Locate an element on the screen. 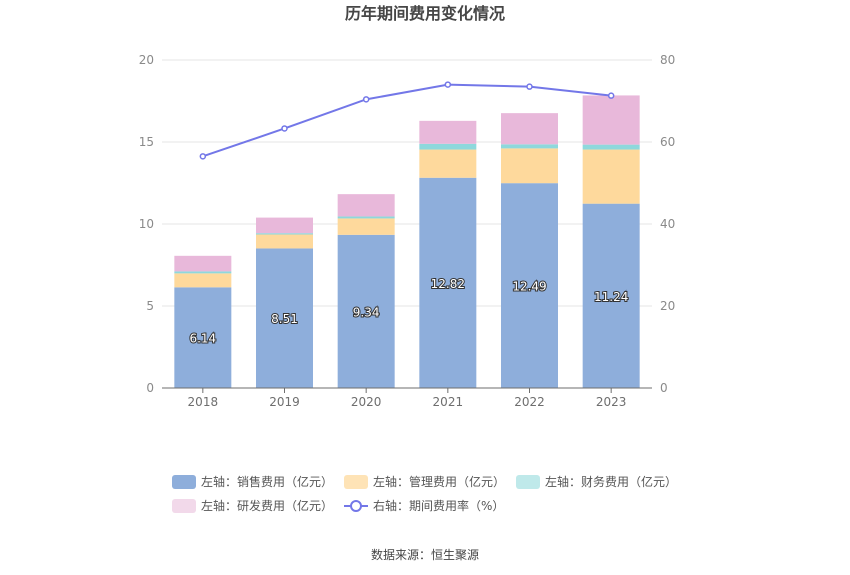  x-tick-label: 2023 is located at coordinates (611, 402).